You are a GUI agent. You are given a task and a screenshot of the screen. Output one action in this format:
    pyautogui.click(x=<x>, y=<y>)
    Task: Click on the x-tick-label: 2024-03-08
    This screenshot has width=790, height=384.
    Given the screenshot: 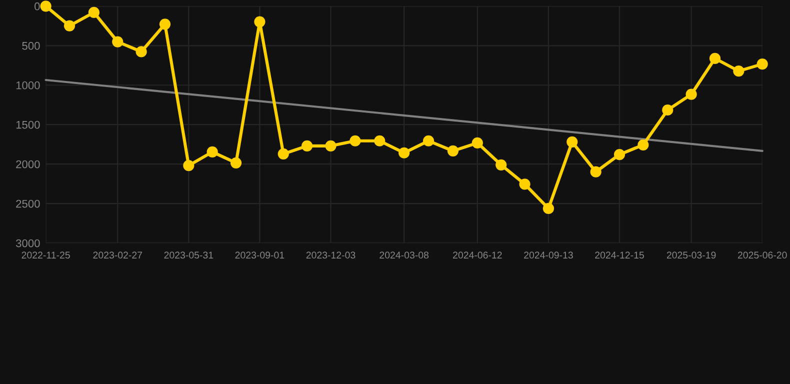 What is the action you would take?
    pyautogui.click(x=404, y=255)
    